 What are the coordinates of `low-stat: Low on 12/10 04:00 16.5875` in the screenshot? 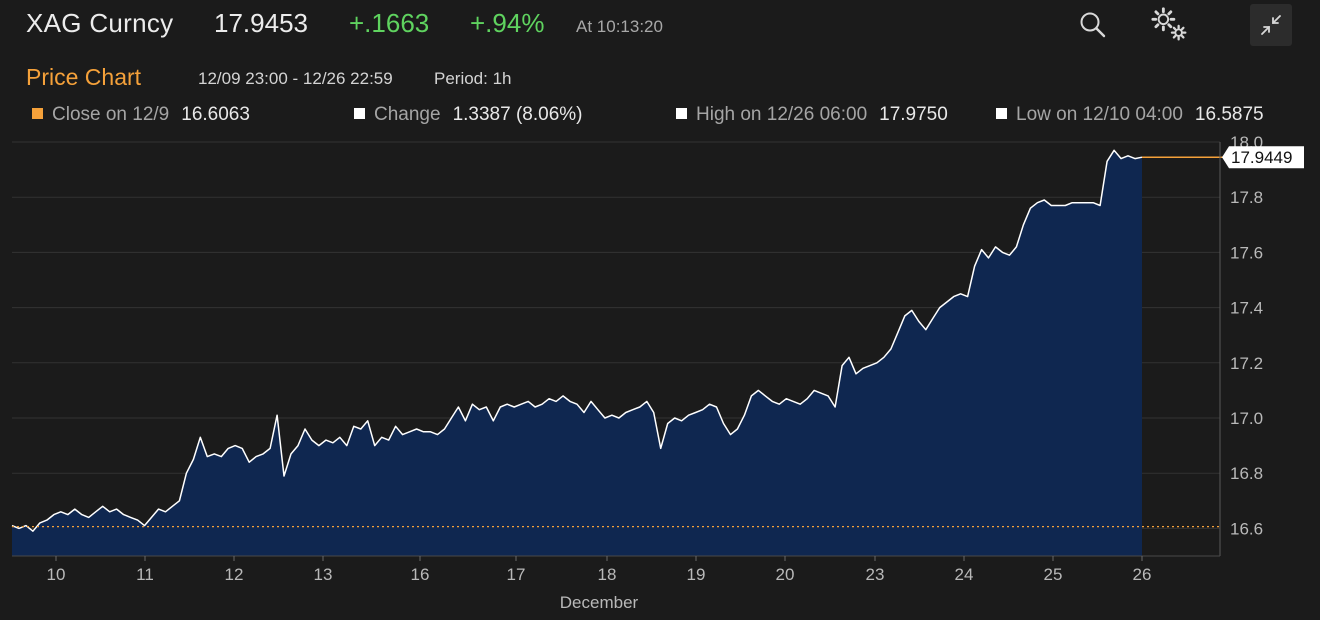 It's located at (1130, 115).